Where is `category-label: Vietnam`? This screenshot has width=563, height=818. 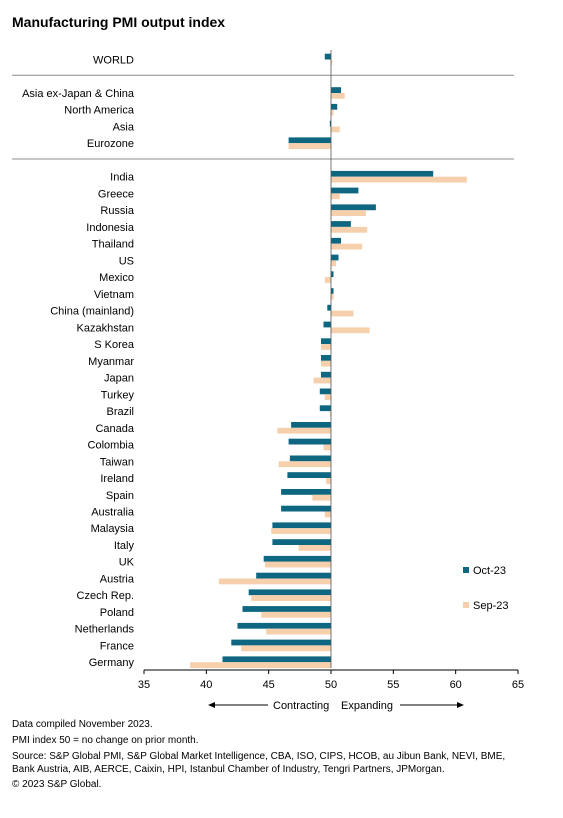
category-label: Vietnam is located at coordinates (114, 295).